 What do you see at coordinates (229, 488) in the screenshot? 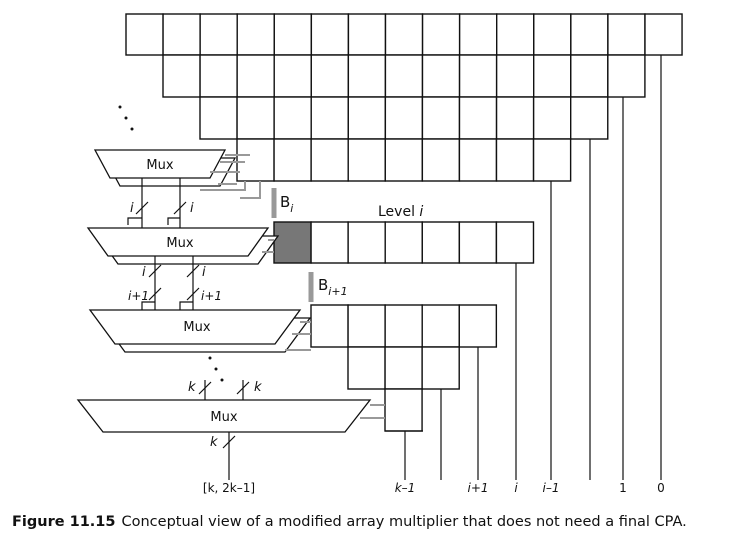
I see `output-label: [k, 2k–1]` at bounding box center [229, 488].